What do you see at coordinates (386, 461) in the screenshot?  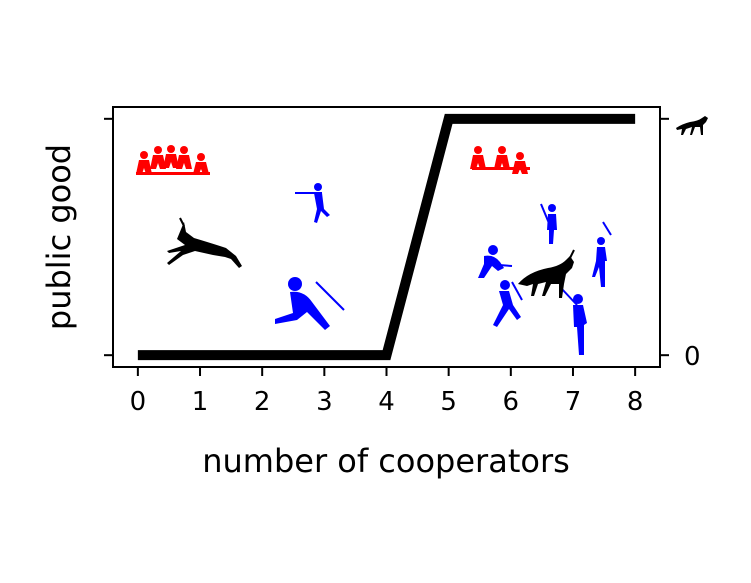 I see `x-axis-label: number of cooperators` at bounding box center [386, 461].